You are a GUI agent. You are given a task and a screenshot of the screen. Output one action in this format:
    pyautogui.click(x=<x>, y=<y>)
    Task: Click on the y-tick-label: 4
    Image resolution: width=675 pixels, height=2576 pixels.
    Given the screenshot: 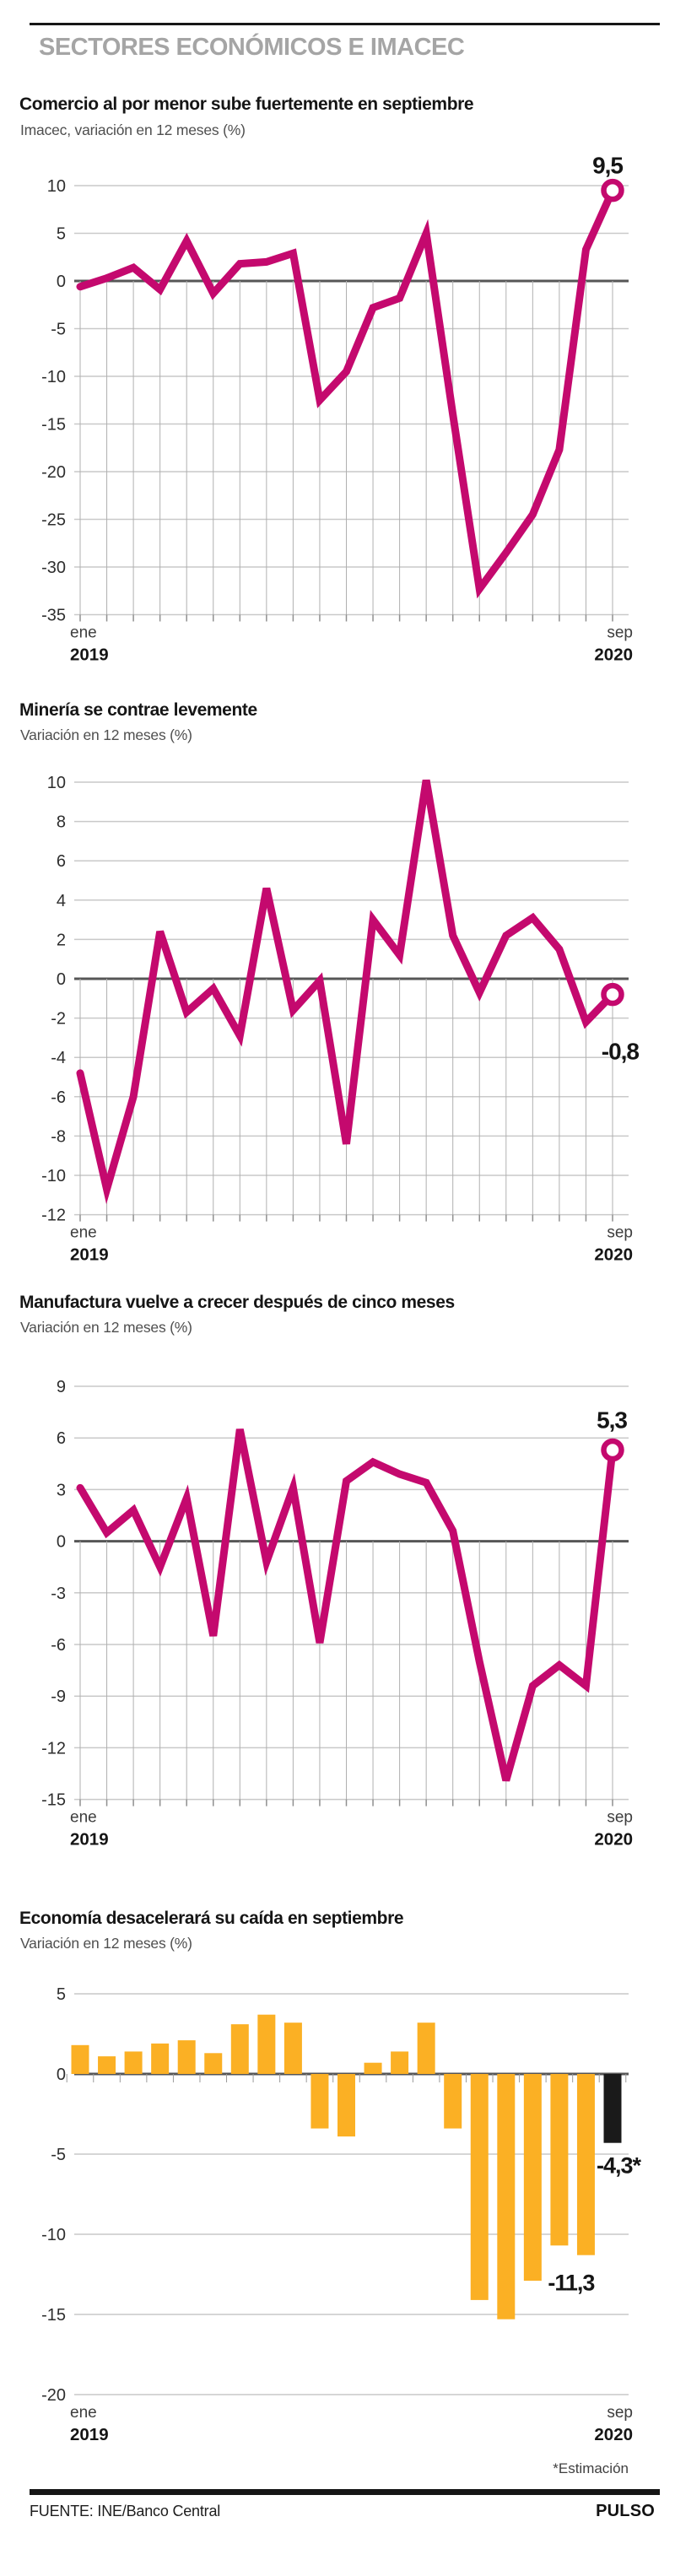 What is the action you would take?
    pyautogui.click(x=61, y=901)
    